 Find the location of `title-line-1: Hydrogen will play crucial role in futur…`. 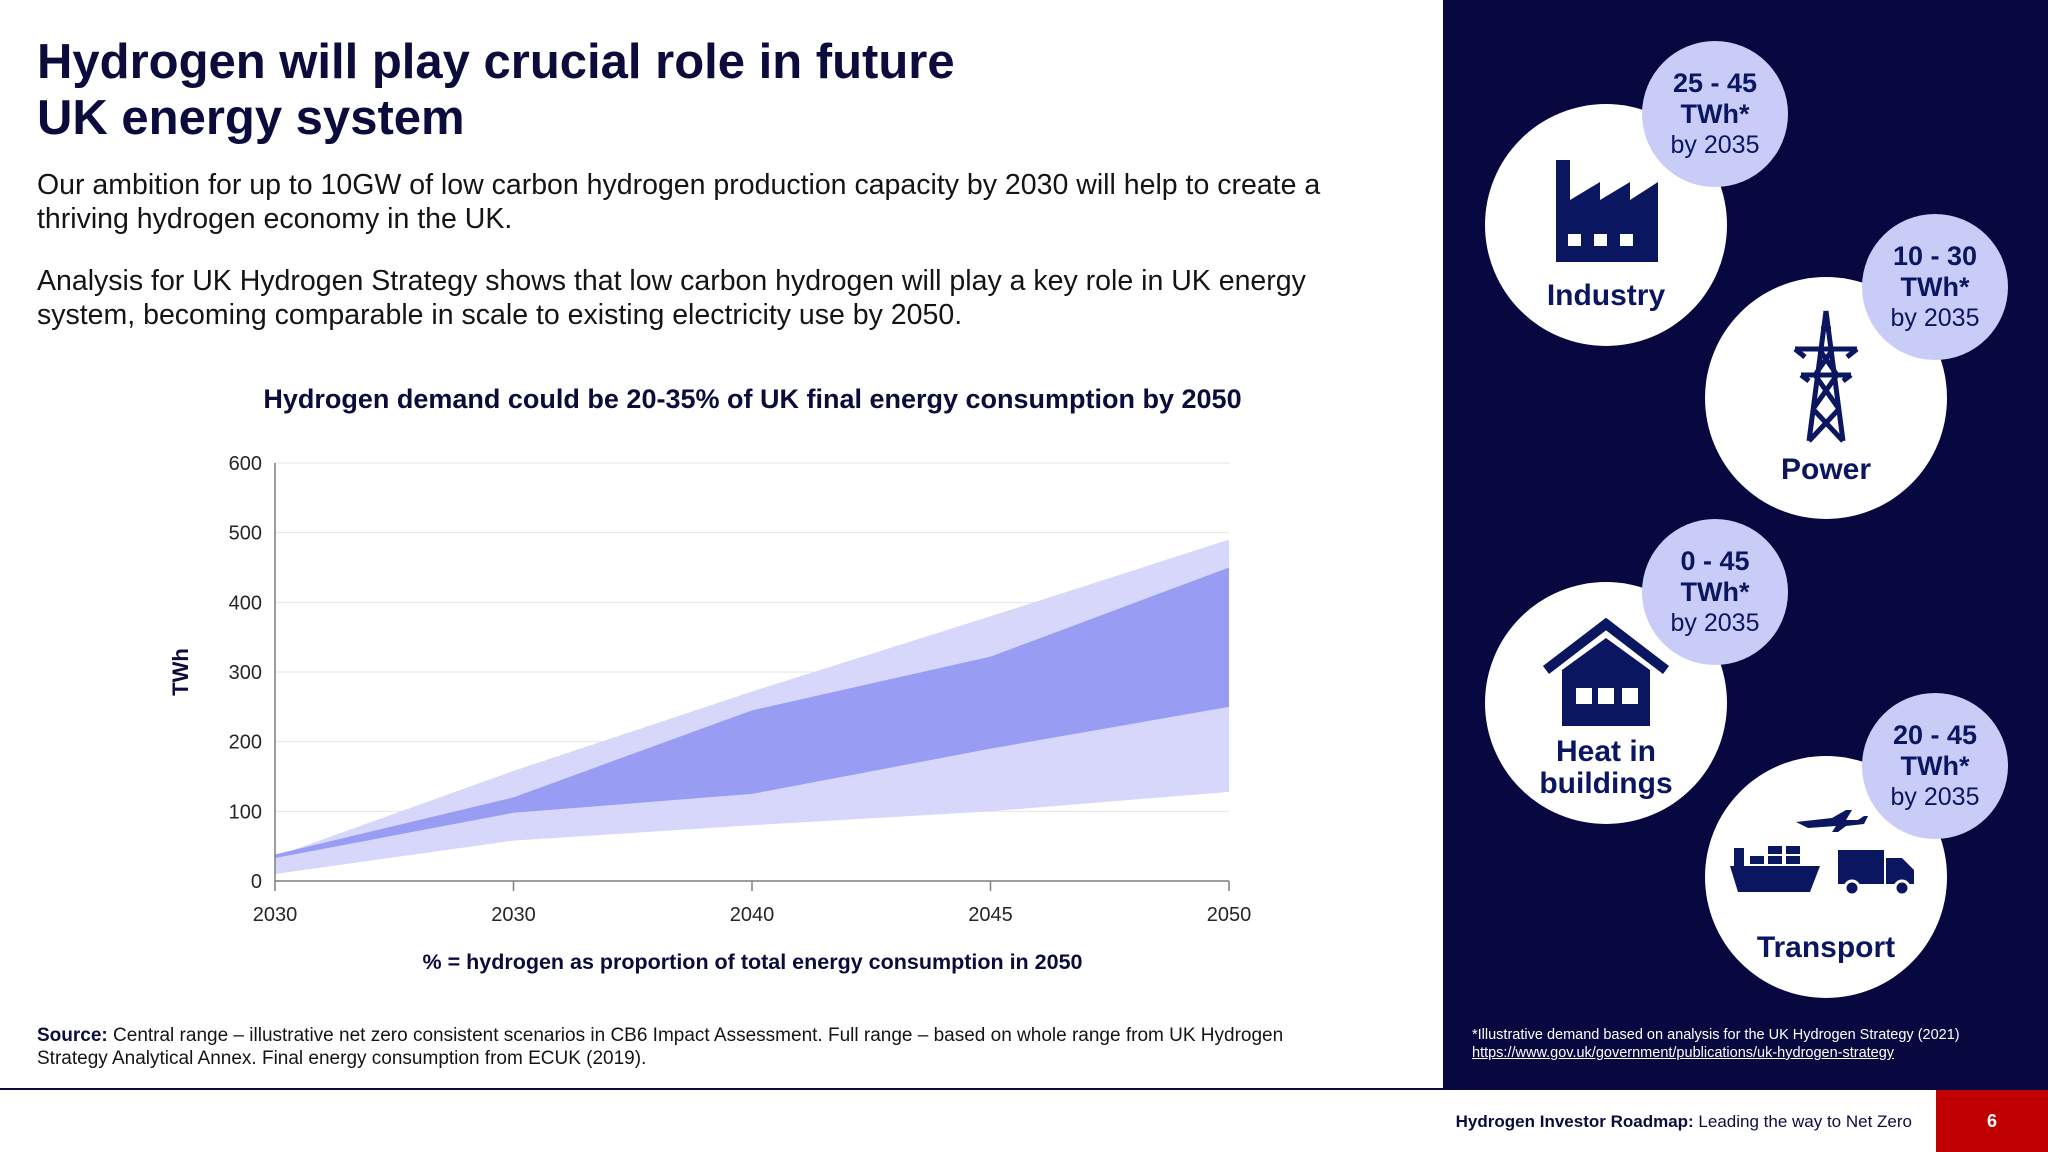

title-line-1: Hydrogen will play crucial role in futur… is located at coordinates (496, 62).